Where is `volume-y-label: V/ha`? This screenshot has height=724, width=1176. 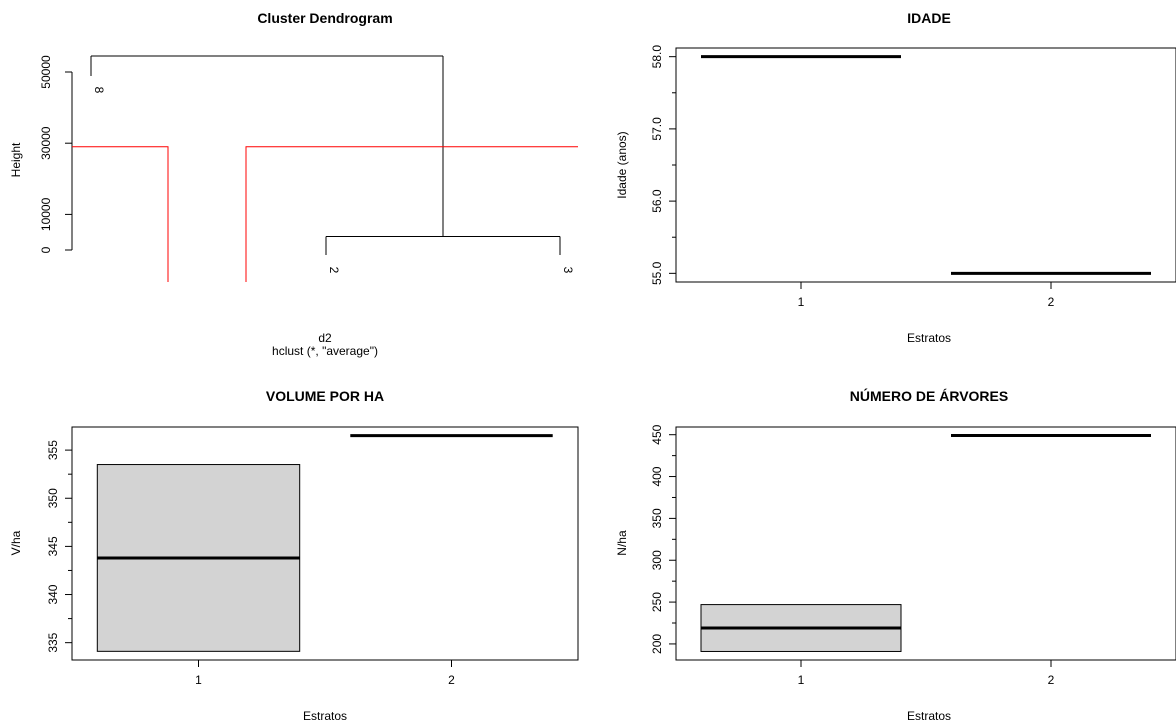
volume-y-label: V/ha is located at coordinates (16, 542).